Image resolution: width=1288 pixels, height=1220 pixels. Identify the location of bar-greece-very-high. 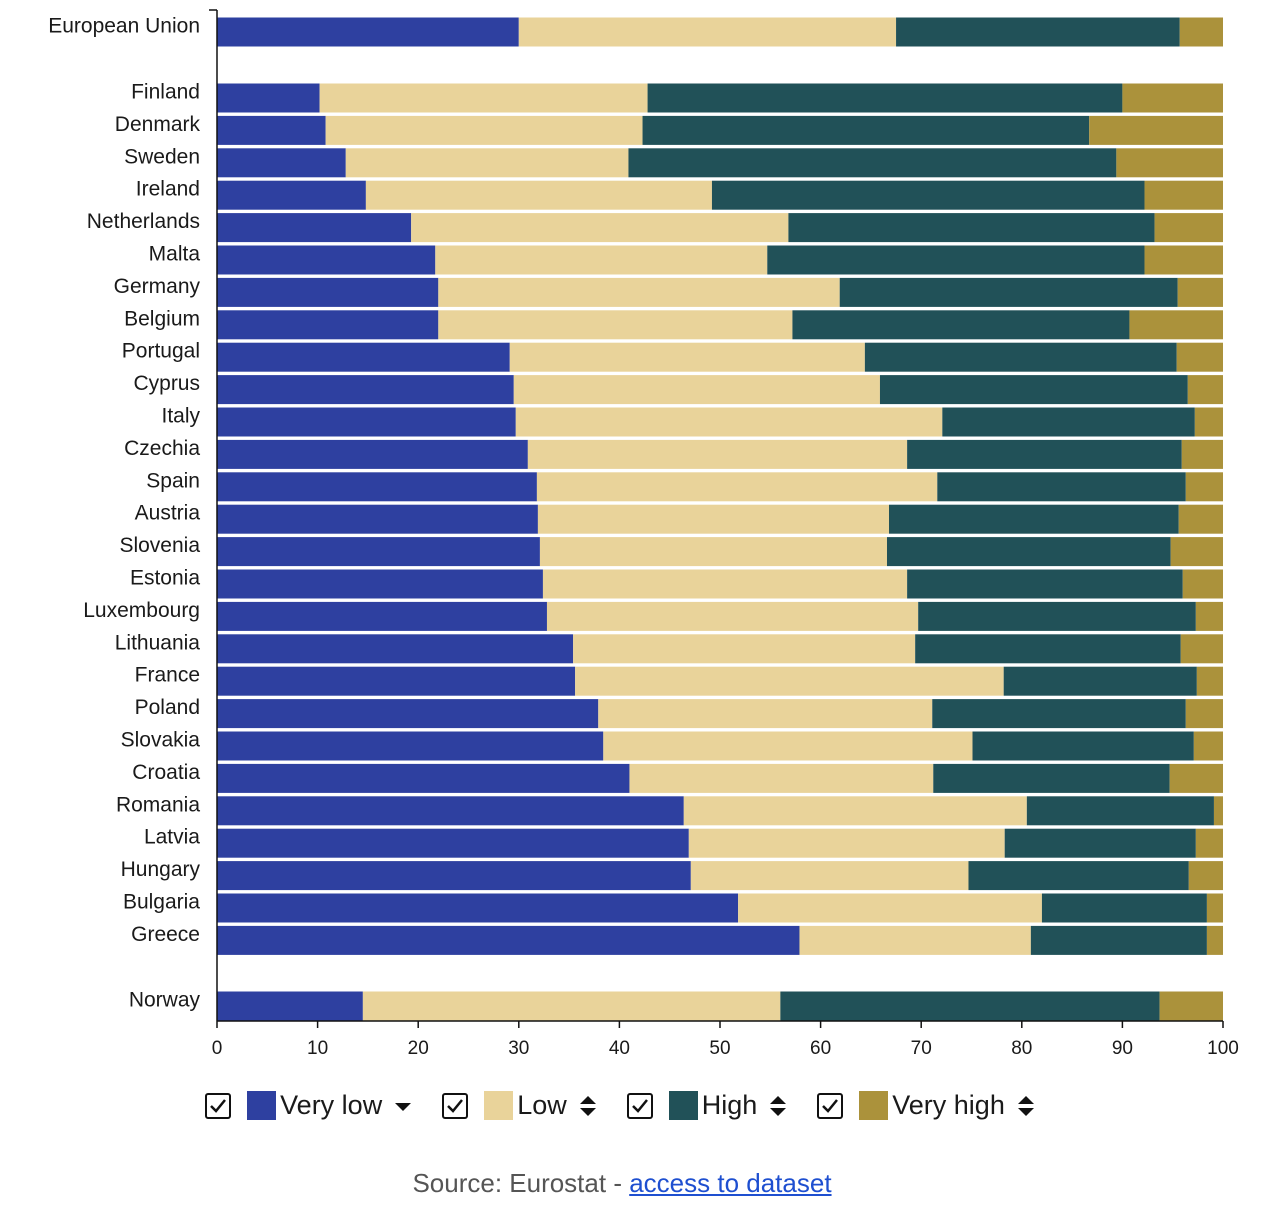
(1214, 940).